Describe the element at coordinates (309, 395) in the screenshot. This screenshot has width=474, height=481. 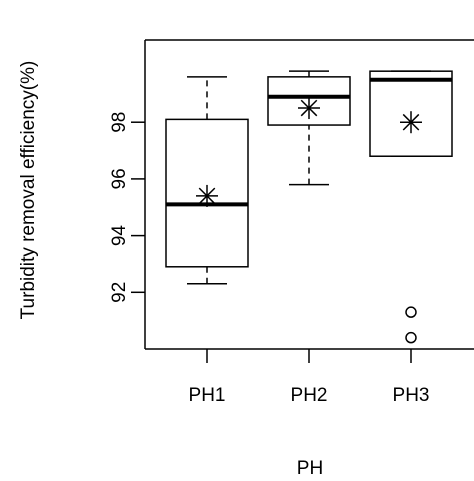
I see `x-tick-label-ph2: PH2` at that location.